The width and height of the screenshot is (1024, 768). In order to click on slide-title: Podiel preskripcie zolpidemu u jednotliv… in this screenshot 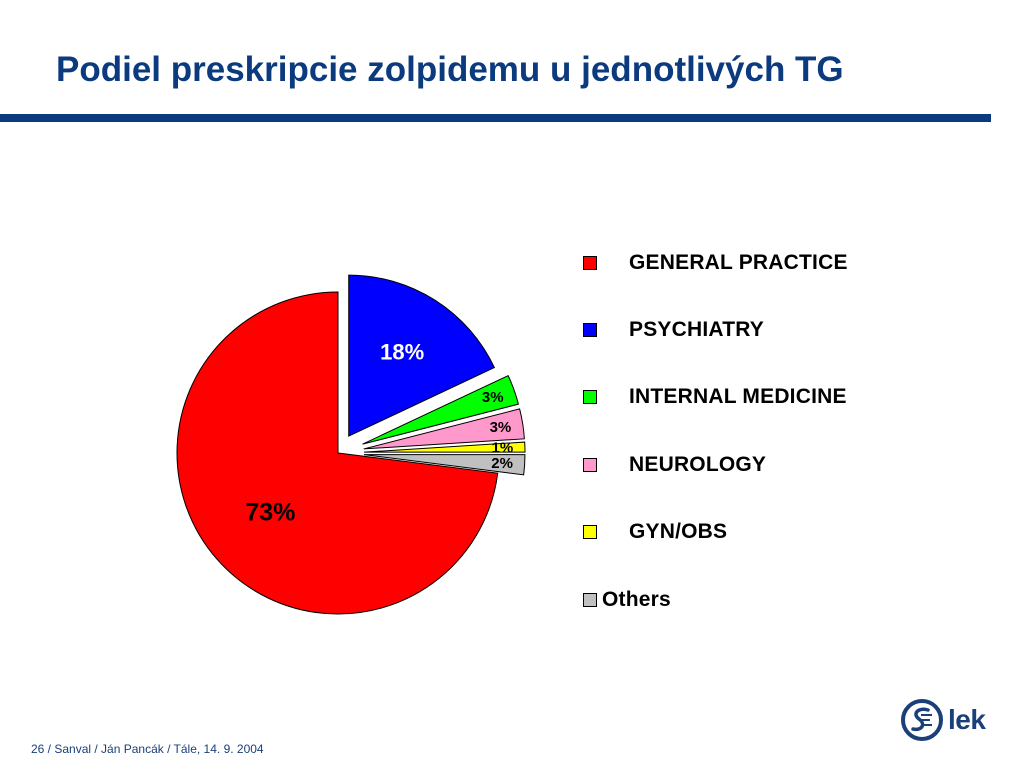, I will do `click(450, 69)`.